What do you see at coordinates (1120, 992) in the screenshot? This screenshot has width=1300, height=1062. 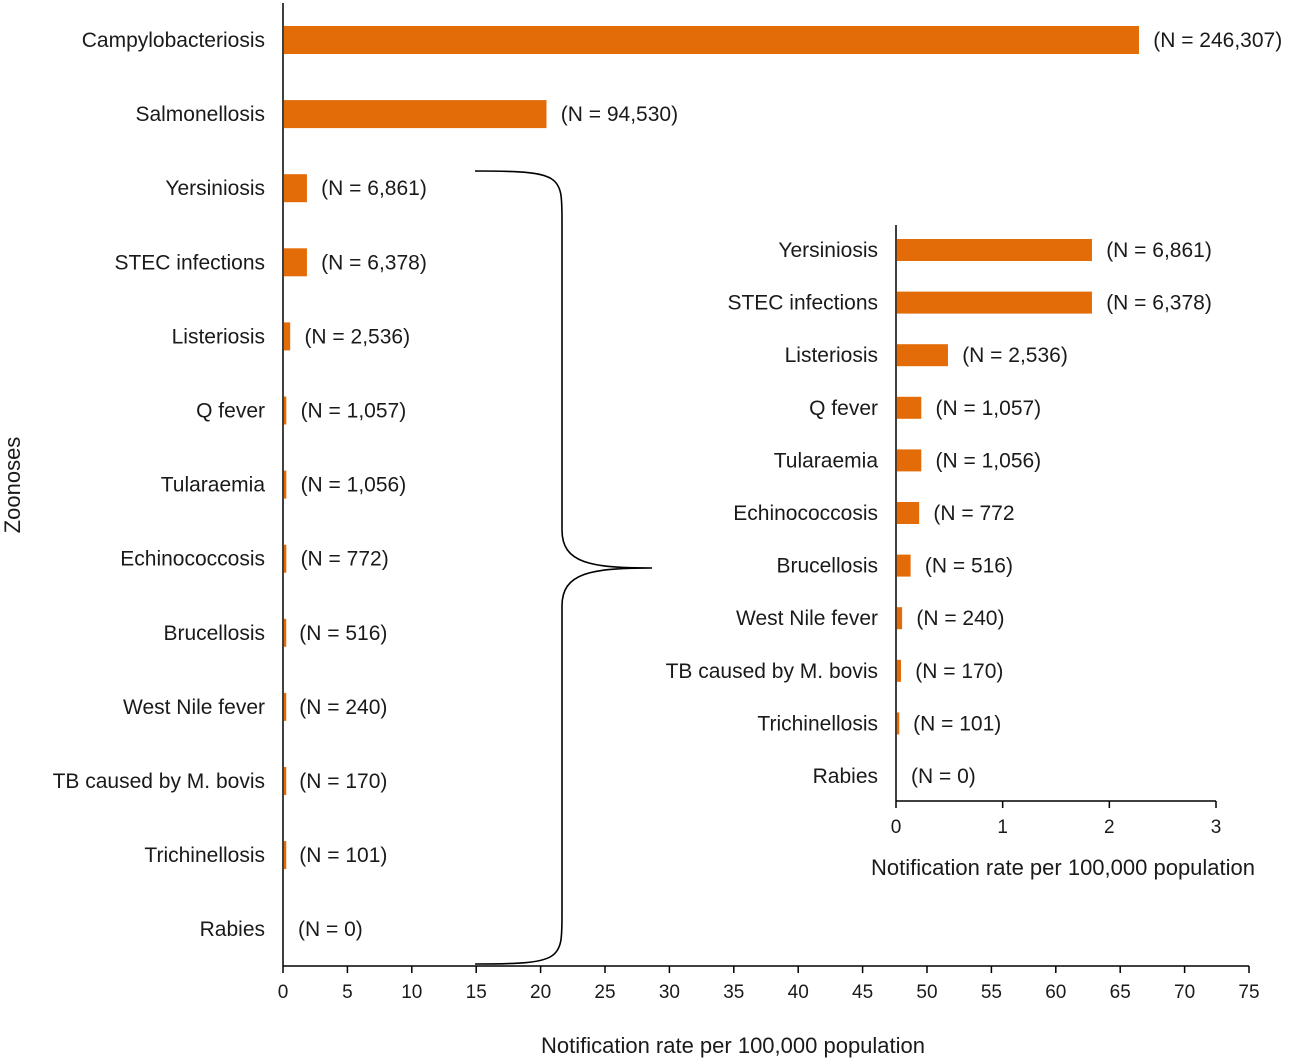 I see `main-x-tick-label: 65` at bounding box center [1120, 992].